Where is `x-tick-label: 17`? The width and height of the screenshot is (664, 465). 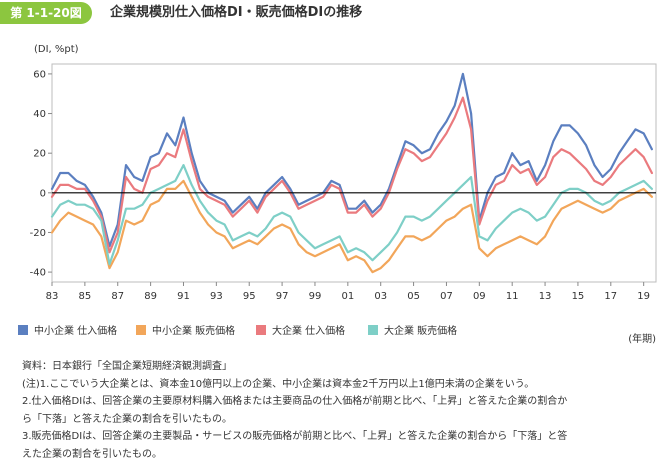
x-tick-label: 17 is located at coordinates (610, 296).